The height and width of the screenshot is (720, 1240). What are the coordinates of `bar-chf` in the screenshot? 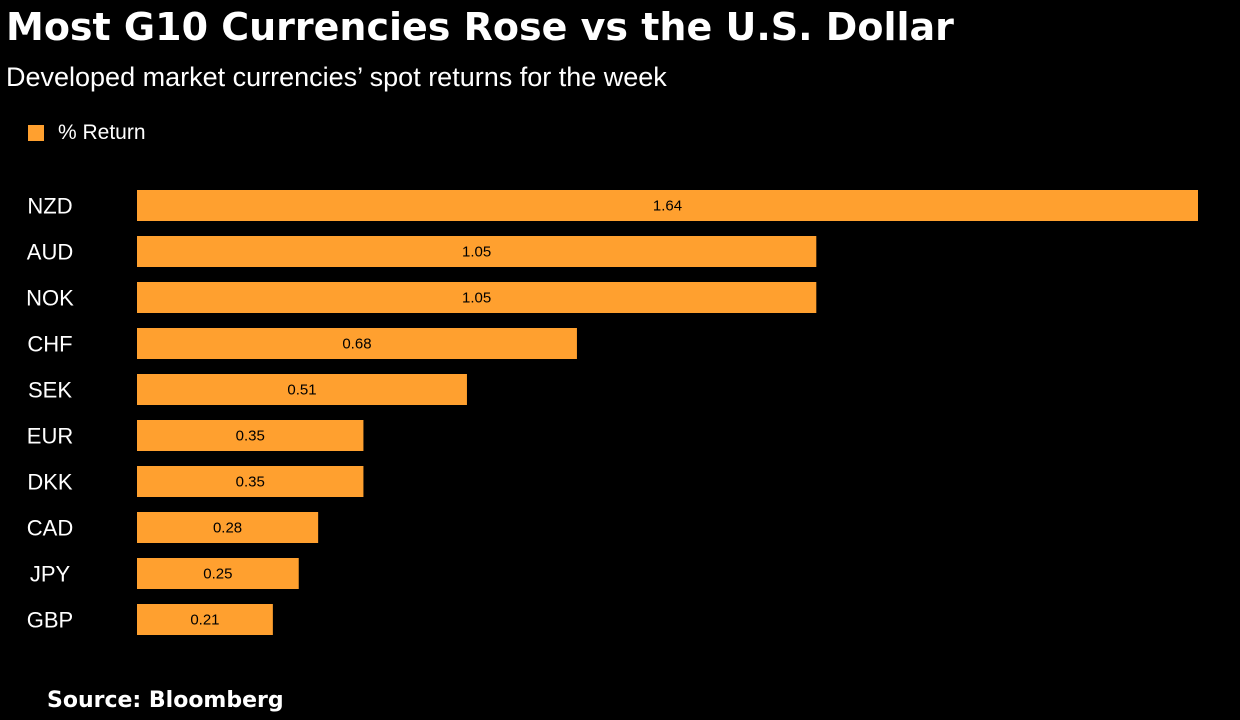 It's located at (357, 343).